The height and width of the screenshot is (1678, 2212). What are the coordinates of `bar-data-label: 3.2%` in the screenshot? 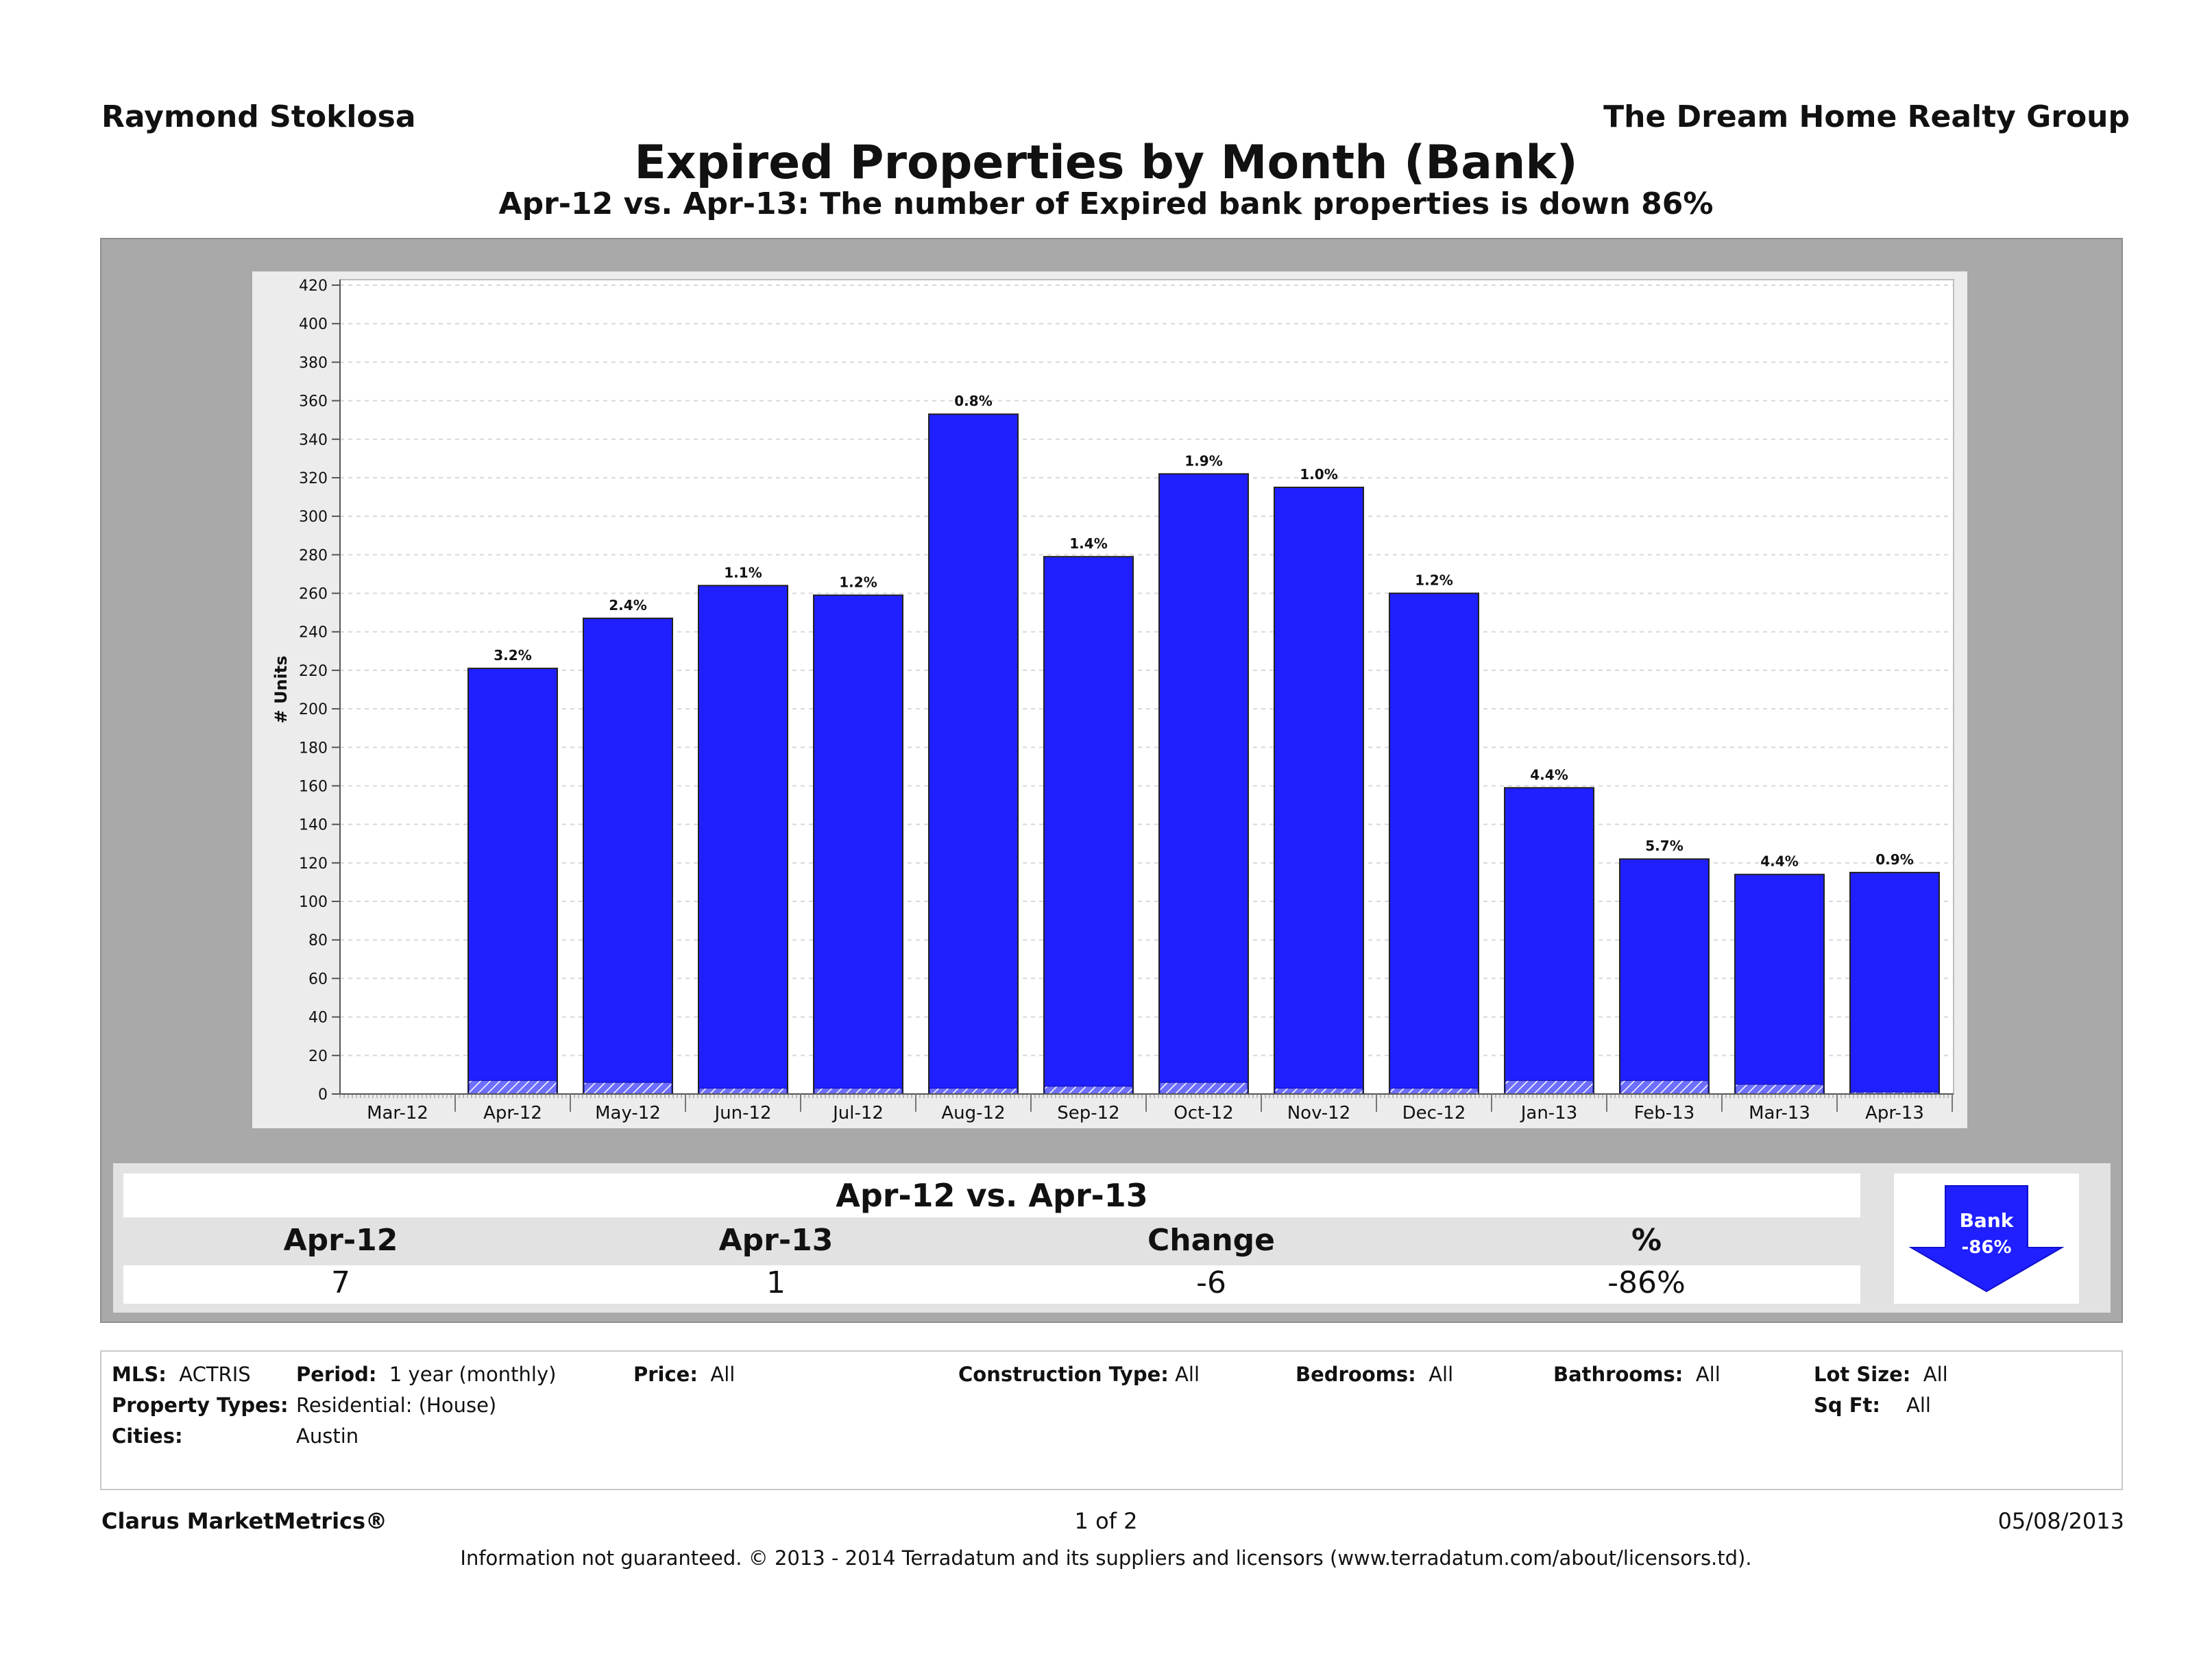 It's located at (512, 655).